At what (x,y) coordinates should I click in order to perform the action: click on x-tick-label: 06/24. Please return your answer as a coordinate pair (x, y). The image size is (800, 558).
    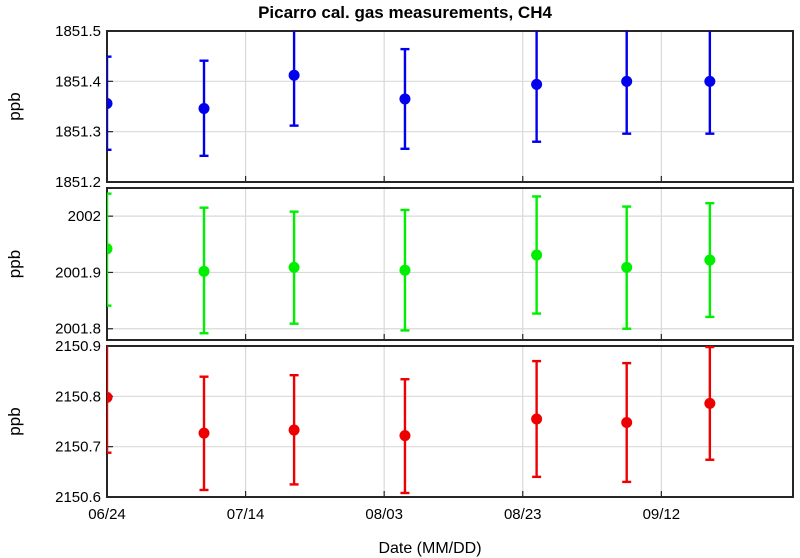
    Looking at the image, I should click on (107, 514).